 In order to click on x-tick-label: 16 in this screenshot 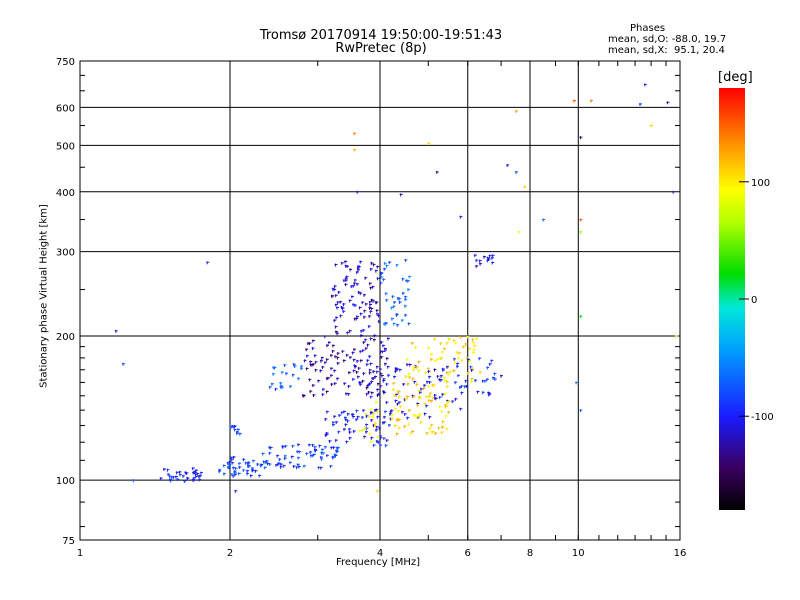, I will do `click(680, 553)`.